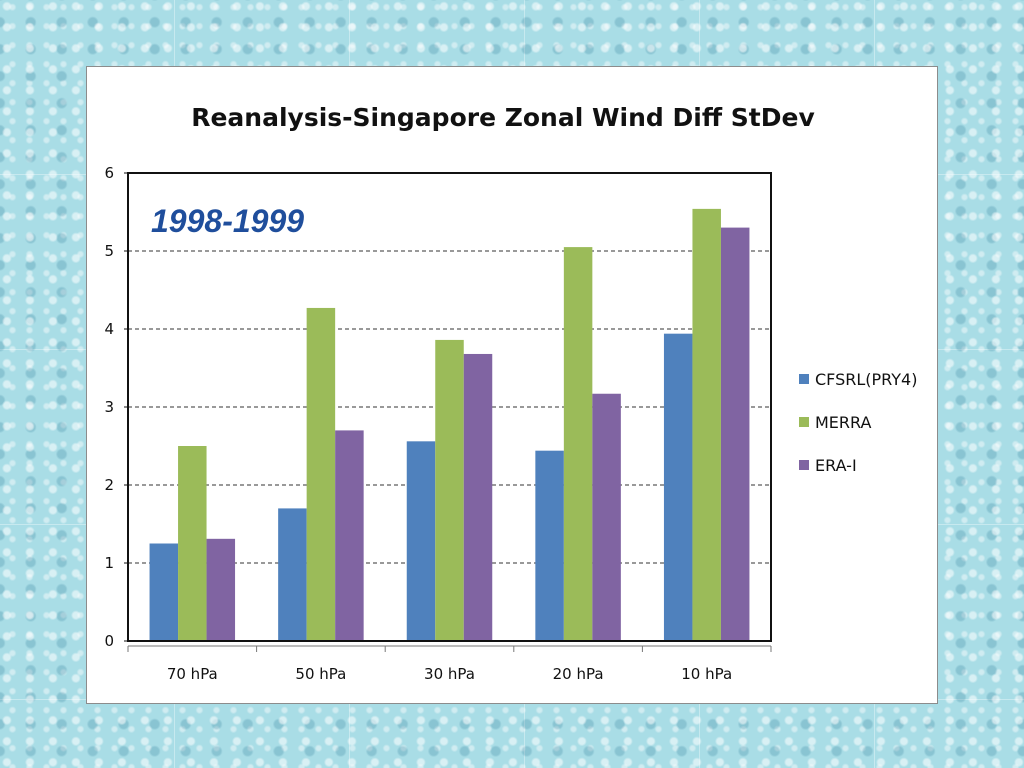 This screenshot has height=768, width=1024. Describe the element at coordinates (109, 641) in the screenshot. I see `y-tick-label: 0` at that location.